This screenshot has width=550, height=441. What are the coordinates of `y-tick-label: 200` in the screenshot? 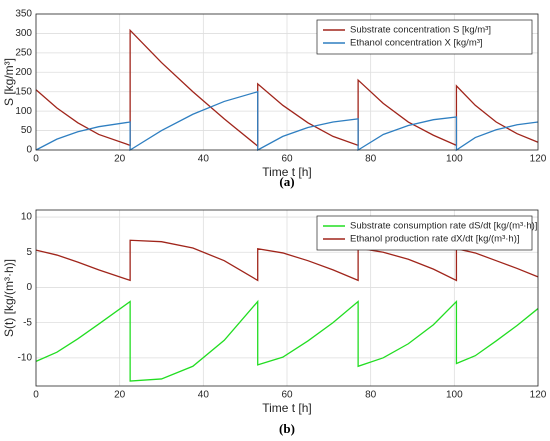 It's located at (23, 72).